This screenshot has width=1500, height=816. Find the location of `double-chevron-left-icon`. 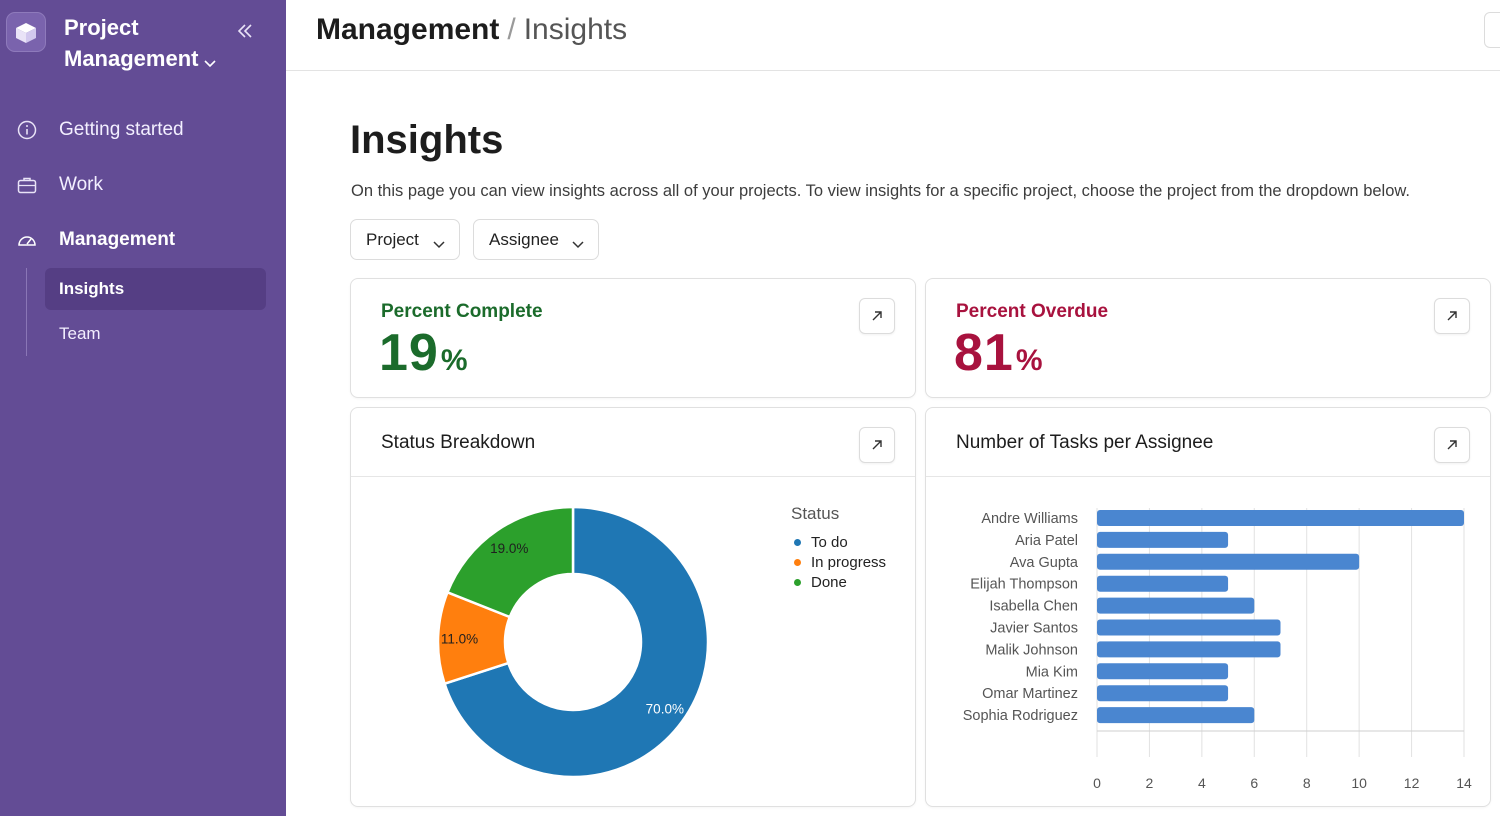

double-chevron-left-icon is located at coordinates (244, 31).